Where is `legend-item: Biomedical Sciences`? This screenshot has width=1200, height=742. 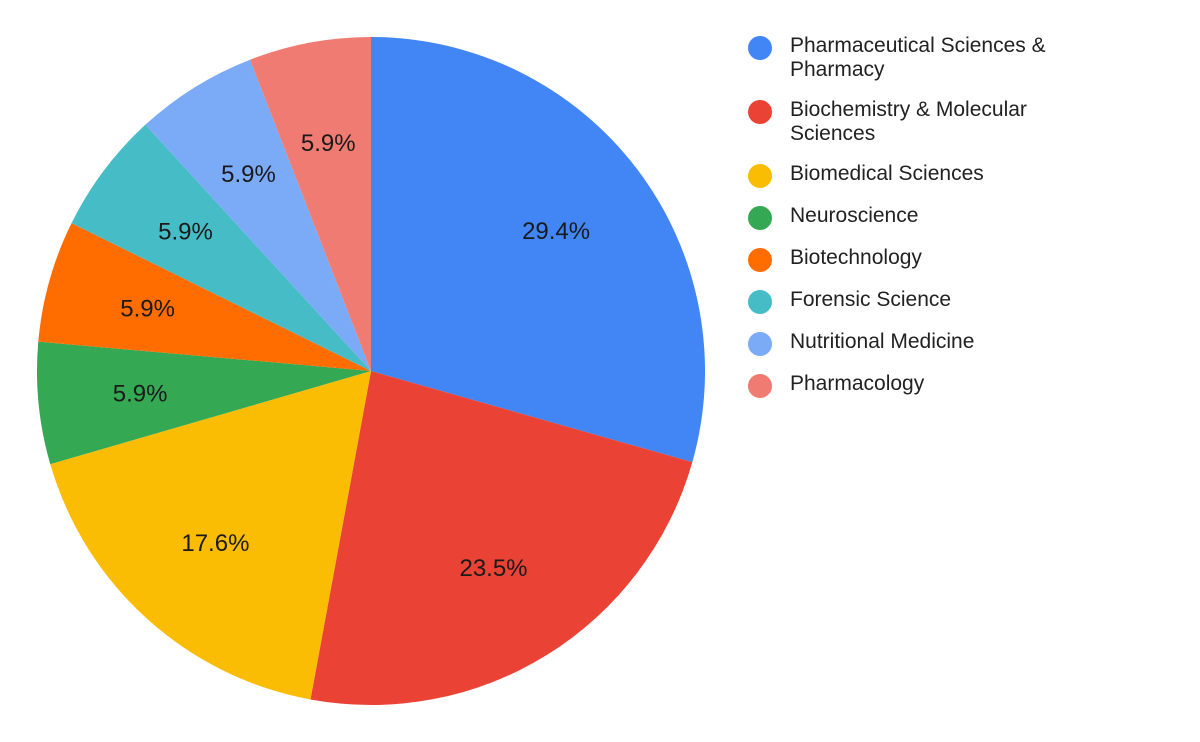 legend-item: Biomedical Sciences is located at coordinates (958, 175).